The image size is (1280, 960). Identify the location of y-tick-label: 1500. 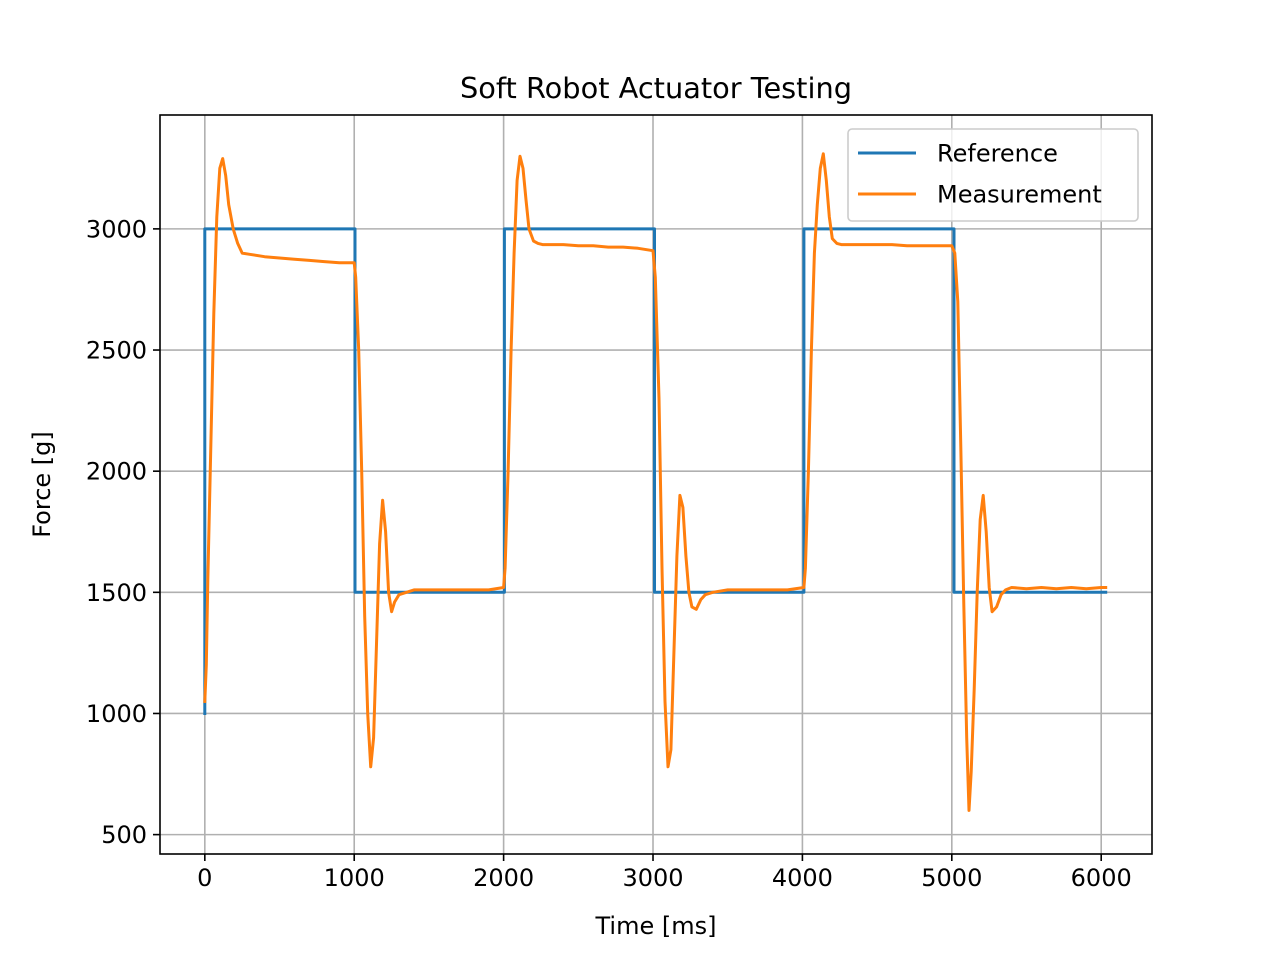
(116, 593).